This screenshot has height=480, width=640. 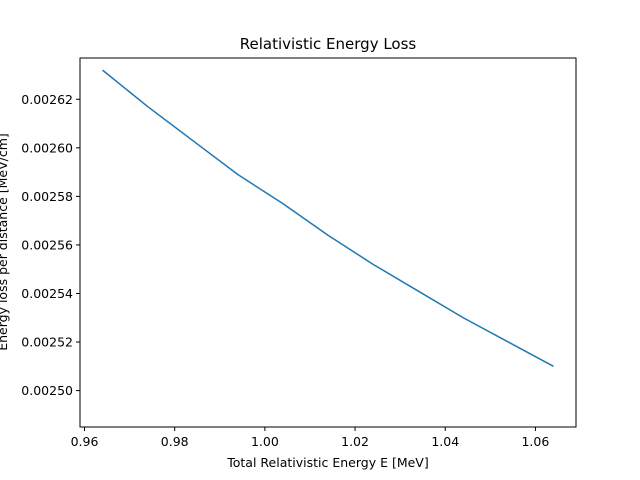 What do you see at coordinates (47, 244) in the screenshot?
I see `y-tick-label: 0.00256` at bounding box center [47, 244].